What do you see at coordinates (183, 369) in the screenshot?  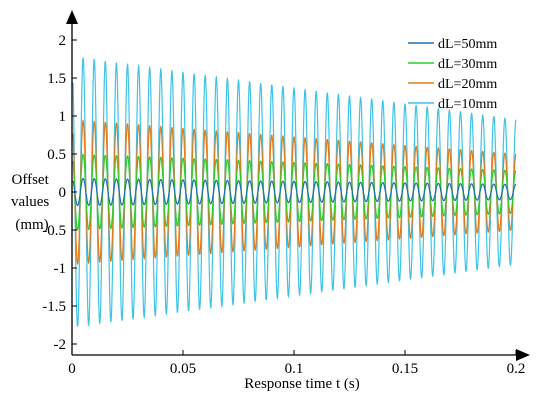 I see `x-tick-label: 0.05` at bounding box center [183, 369].